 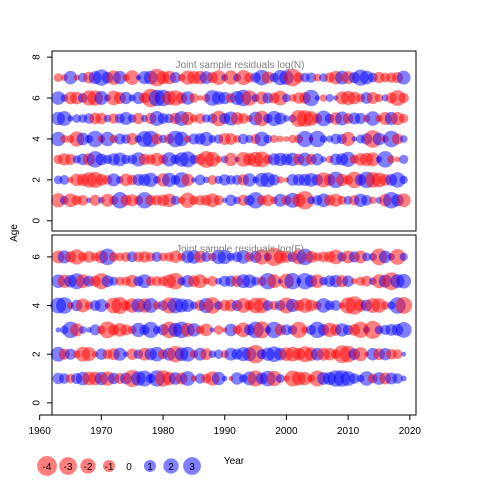 What do you see at coordinates (192, 467) in the screenshot?
I see `legend-label: 3` at bounding box center [192, 467].